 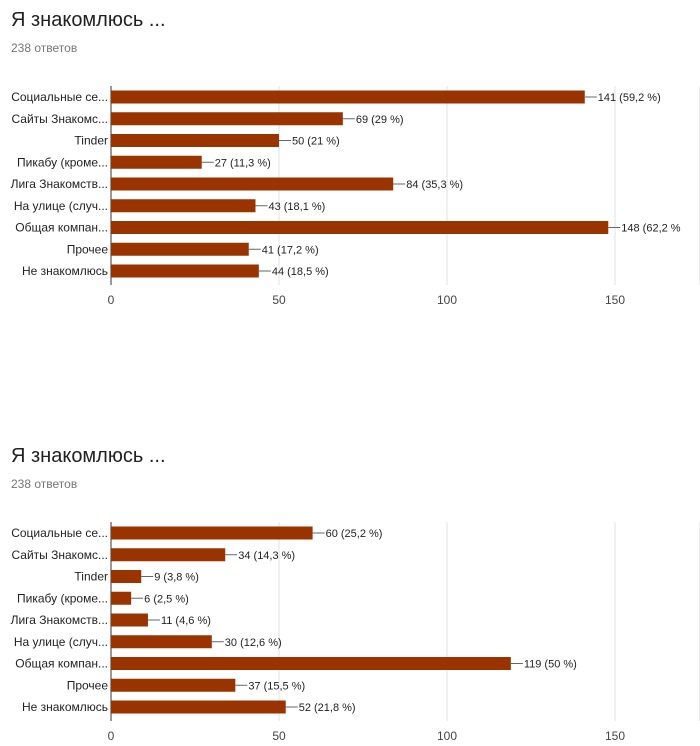 What do you see at coordinates (354, 534) in the screenshot?
I see `data-label: 60 (25,2 %)` at bounding box center [354, 534].